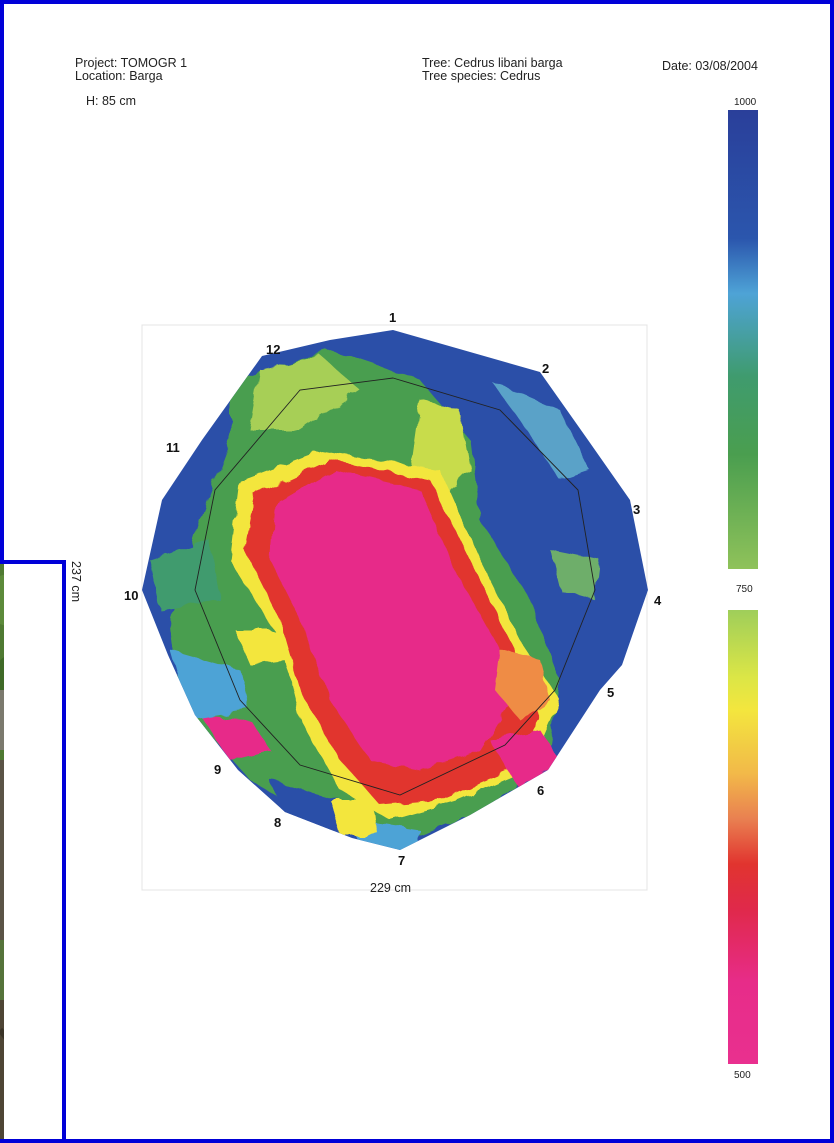  What do you see at coordinates (481, 76) in the screenshot?
I see `species-label: Tree species: Cedrus` at bounding box center [481, 76].